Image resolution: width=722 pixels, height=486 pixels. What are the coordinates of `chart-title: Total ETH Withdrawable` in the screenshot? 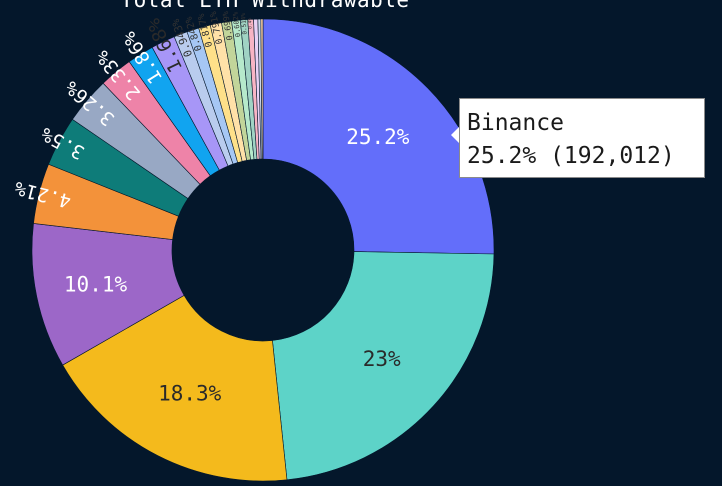 It's located at (265, 6).